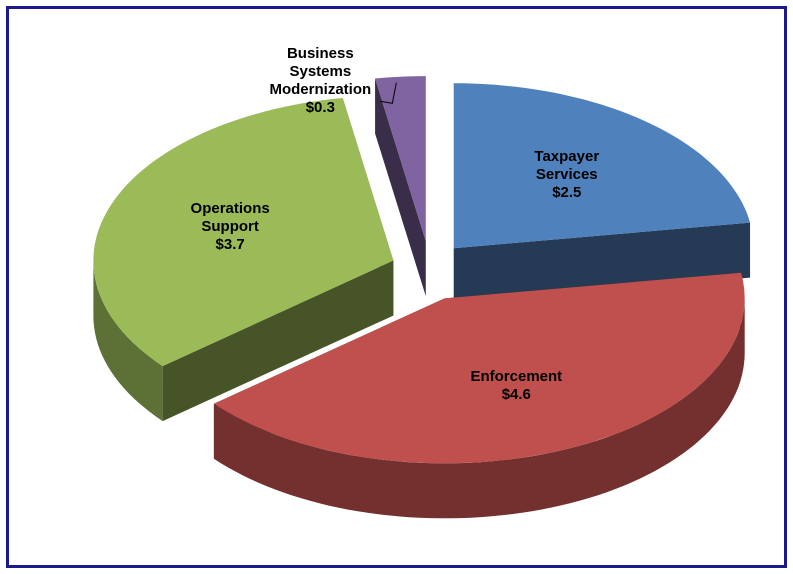 The height and width of the screenshot is (574, 793). Describe the element at coordinates (516, 376) in the screenshot. I see `category-label: Enforcement` at that location.